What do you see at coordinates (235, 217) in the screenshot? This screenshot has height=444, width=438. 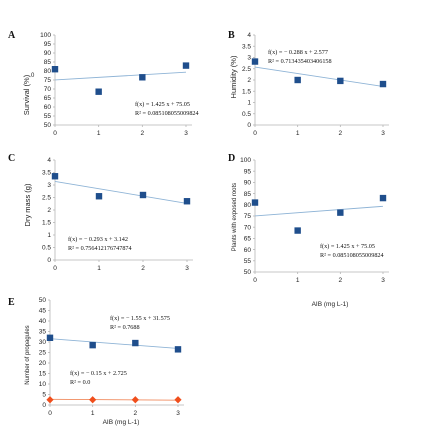 I see `y-axis-label: Plants with exposed roots` at bounding box center [235, 217].